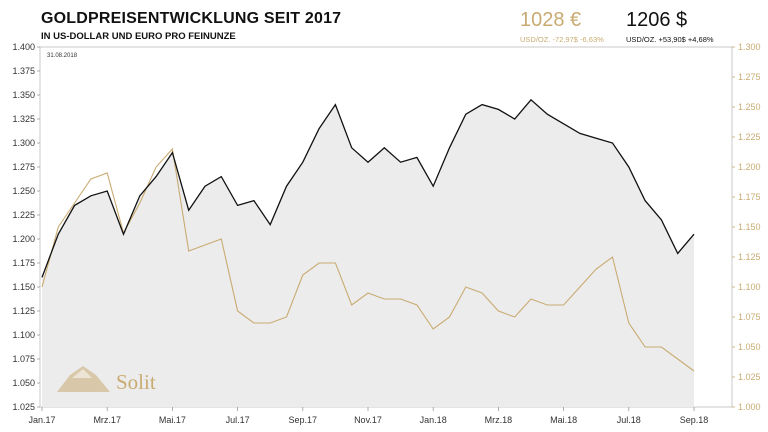  What do you see at coordinates (23, 143) in the screenshot?
I see `left-axis-tick-label: 1.300` at bounding box center [23, 143].